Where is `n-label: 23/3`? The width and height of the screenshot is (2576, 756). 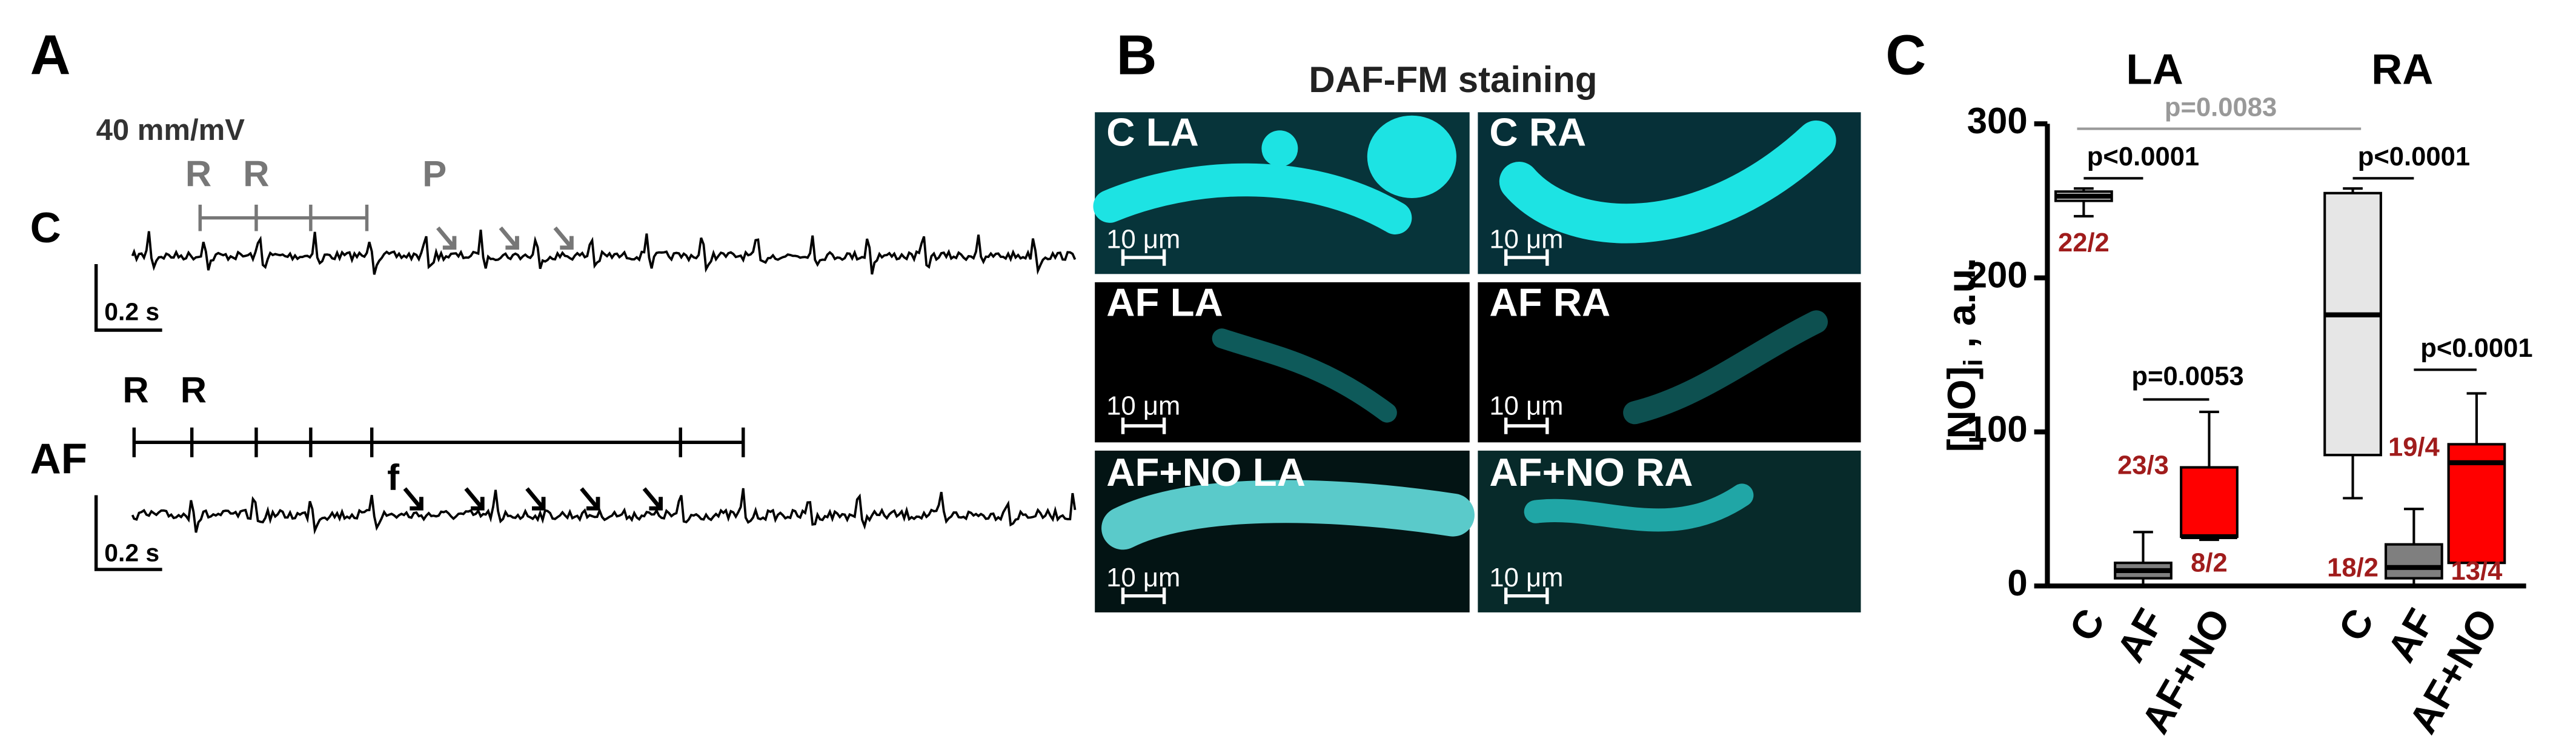
n-label: 23/3 is located at coordinates (2143, 465).